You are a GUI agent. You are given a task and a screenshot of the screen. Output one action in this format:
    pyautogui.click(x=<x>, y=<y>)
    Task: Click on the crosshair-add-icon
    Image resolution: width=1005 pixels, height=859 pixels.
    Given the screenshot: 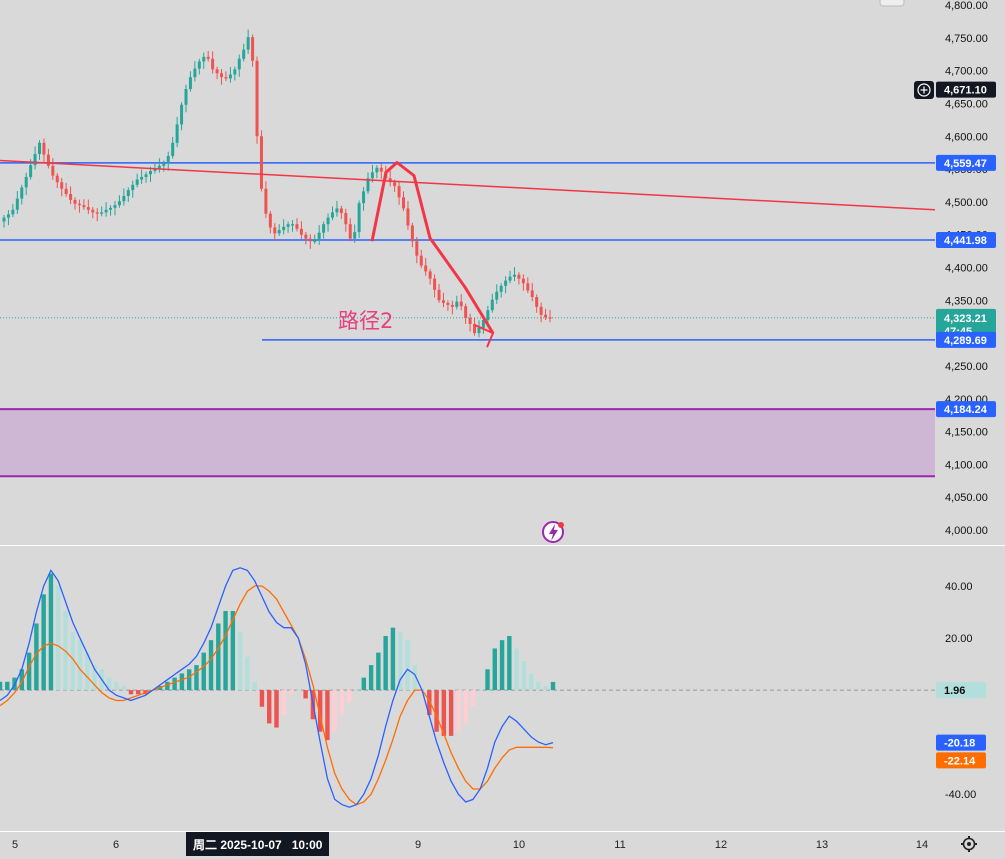 What is the action you would take?
    pyautogui.click(x=924, y=90)
    